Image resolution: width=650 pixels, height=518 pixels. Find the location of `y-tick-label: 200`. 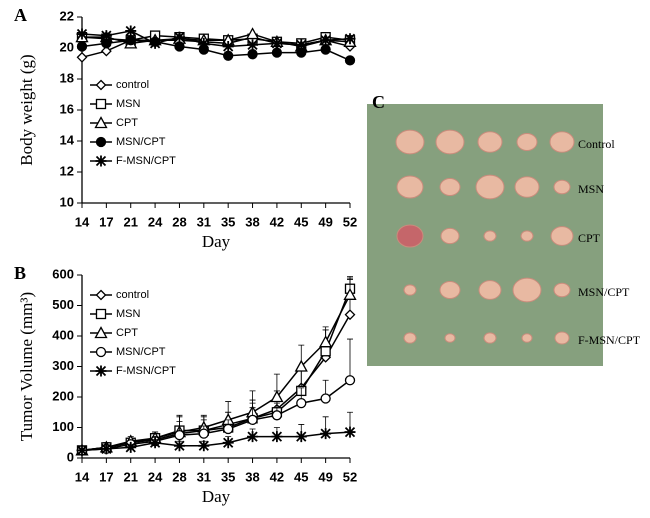

y-tick-label: 200 is located at coordinates (63, 395).